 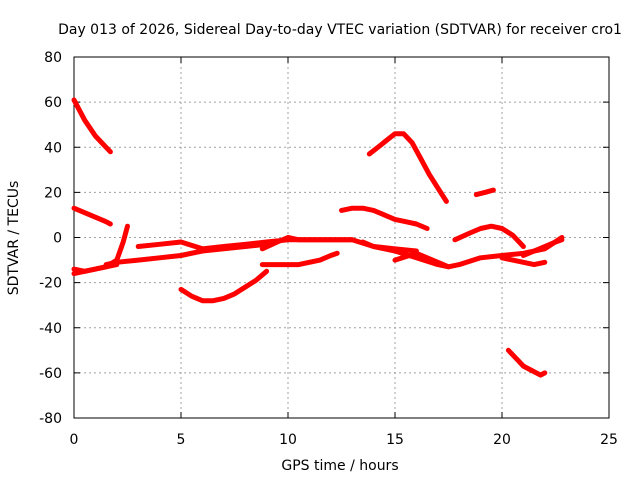 I want to click on y-tick-label: 40, so click(x=53, y=148).